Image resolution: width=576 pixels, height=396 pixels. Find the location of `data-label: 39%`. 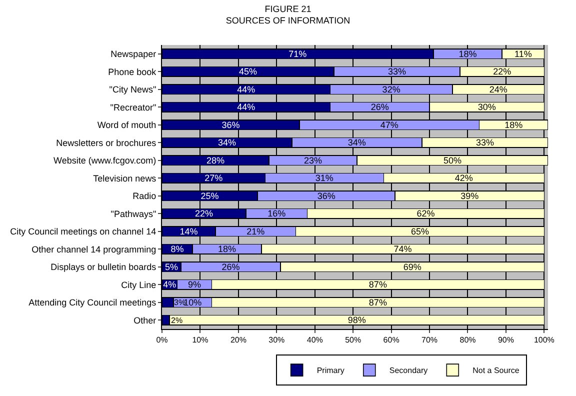

data-label: 39% is located at coordinates (469, 195).